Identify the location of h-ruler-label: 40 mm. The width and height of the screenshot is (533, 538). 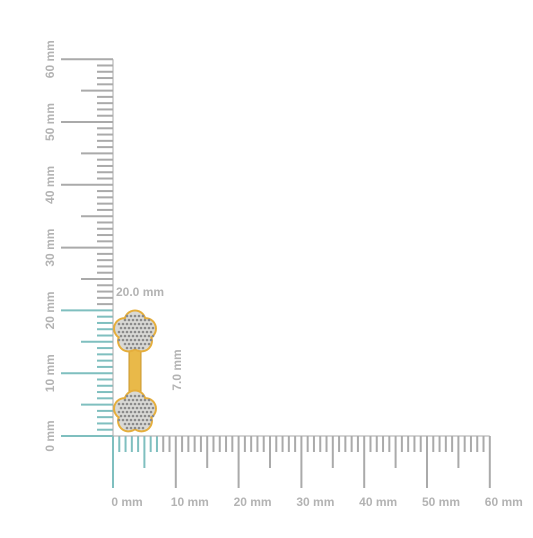
(378, 502).